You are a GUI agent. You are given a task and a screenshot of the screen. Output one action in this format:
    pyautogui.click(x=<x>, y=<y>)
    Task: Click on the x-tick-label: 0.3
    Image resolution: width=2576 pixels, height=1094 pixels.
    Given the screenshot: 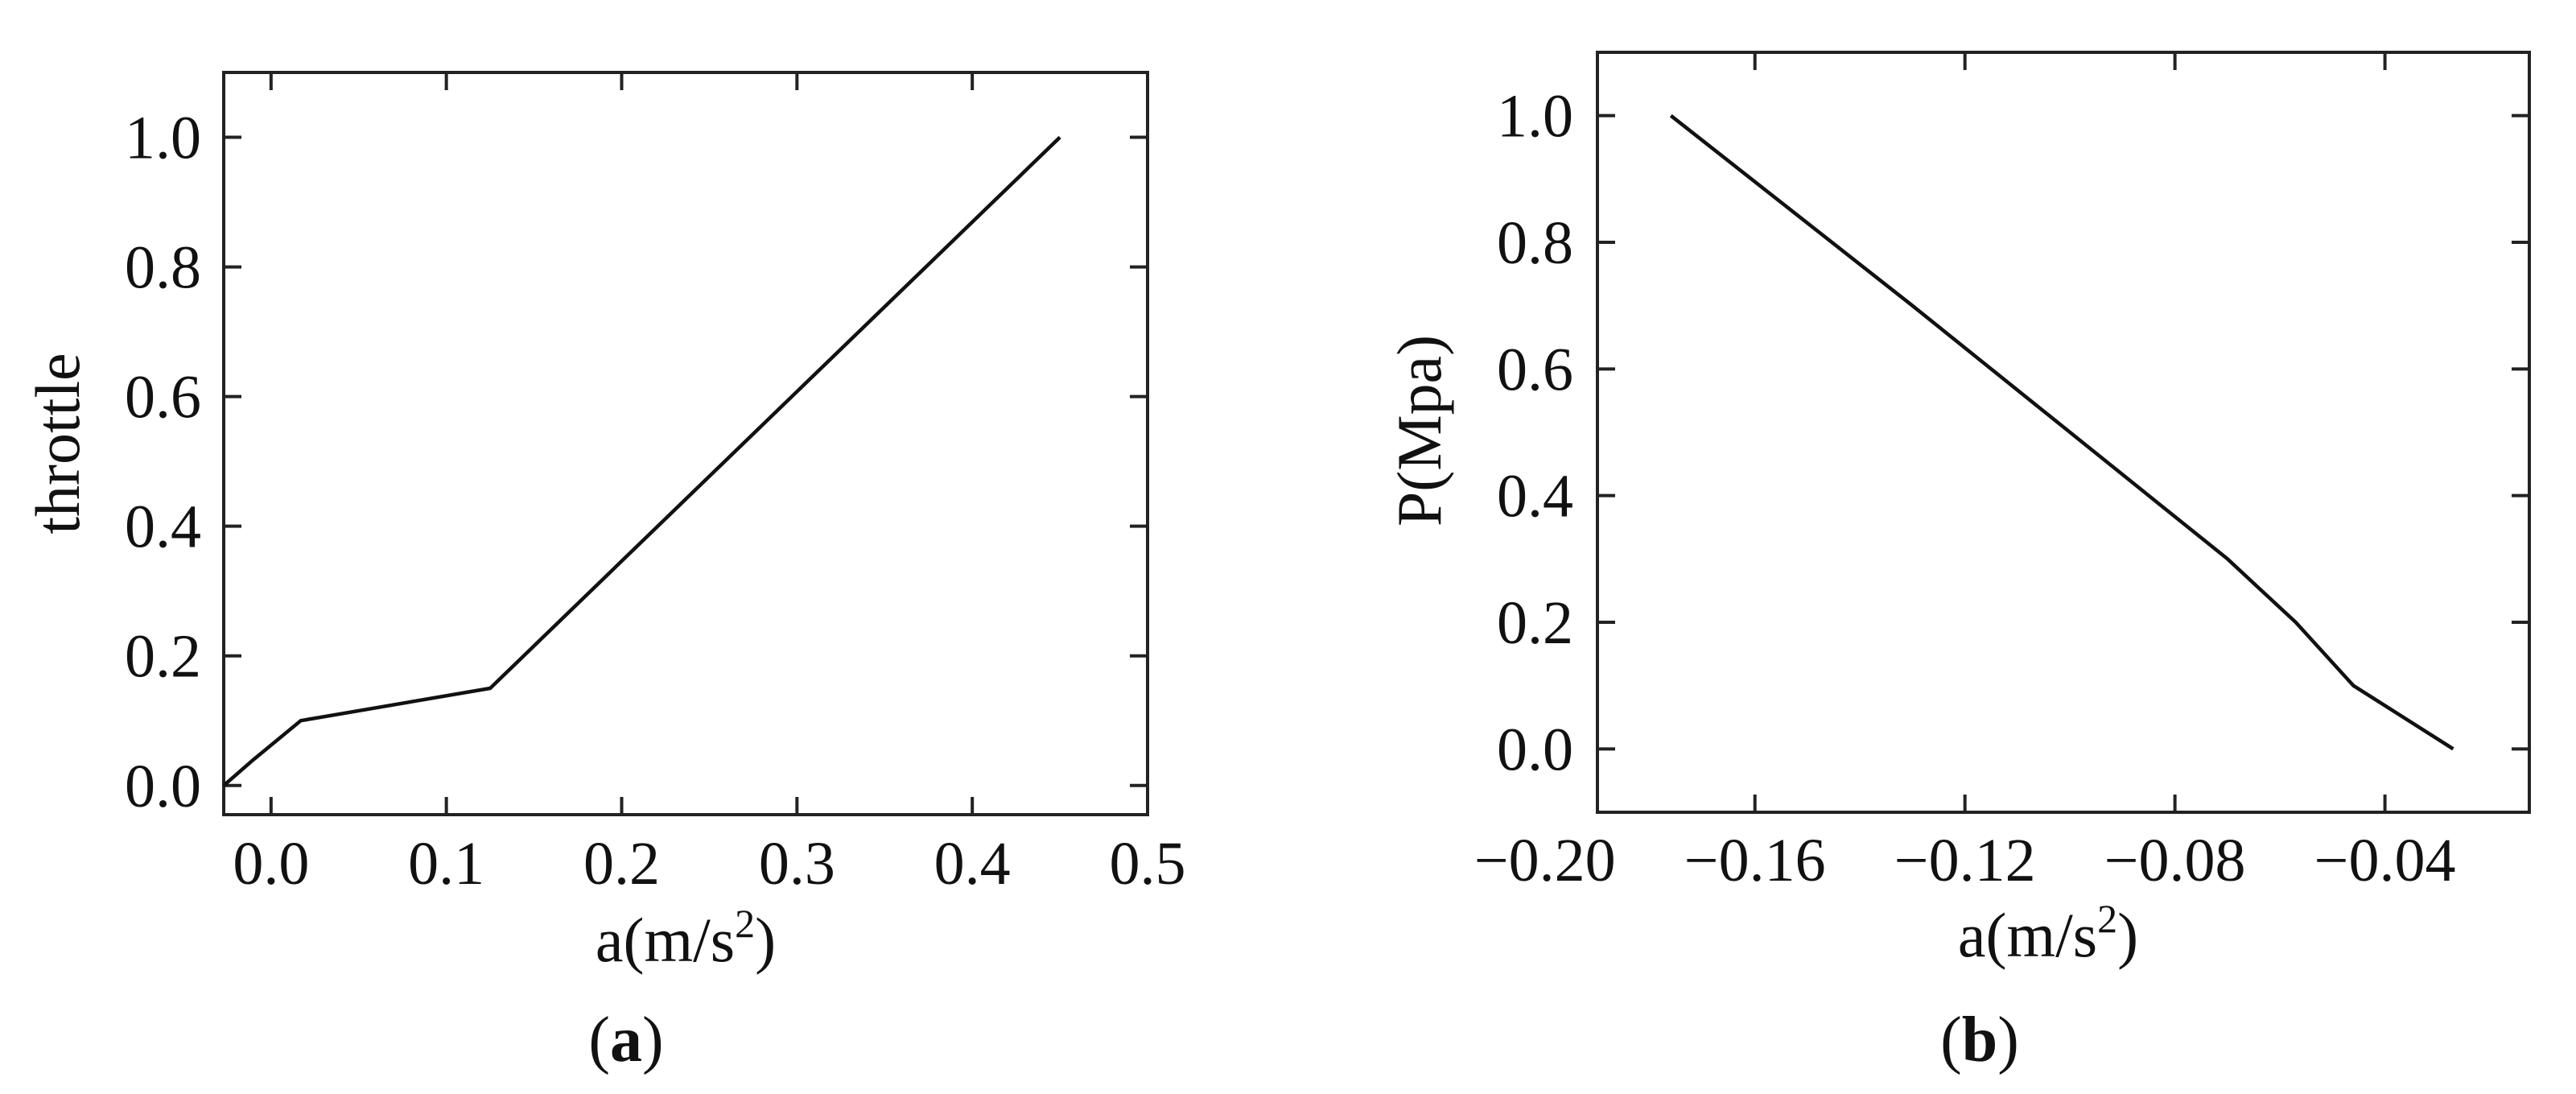 What is the action you would take?
    pyautogui.click(x=797, y=864)
    